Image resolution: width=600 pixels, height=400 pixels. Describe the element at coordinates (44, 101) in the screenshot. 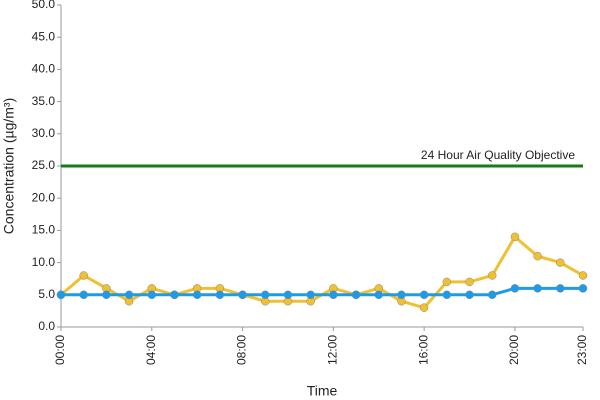

I see `y-tick-label: 35.0` at that location.